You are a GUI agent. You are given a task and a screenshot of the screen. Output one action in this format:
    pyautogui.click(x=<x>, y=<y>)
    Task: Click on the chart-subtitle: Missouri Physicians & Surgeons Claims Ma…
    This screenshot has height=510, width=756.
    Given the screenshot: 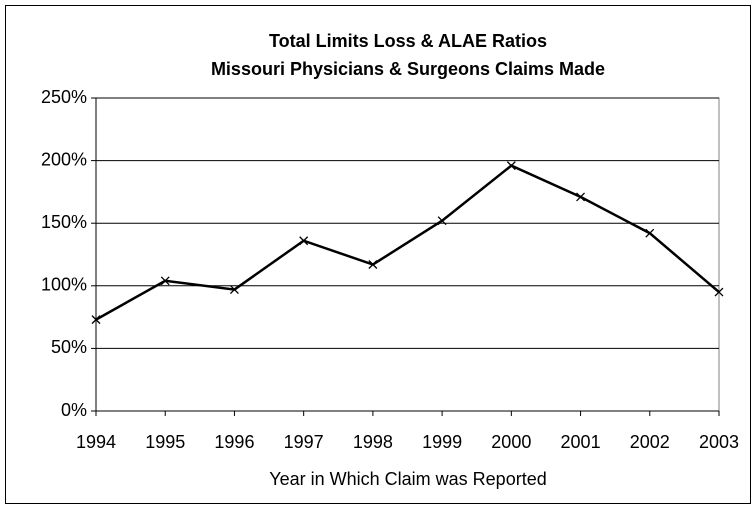 What is the action you would take?
    pyautogui.click(x=408, y=69)
    